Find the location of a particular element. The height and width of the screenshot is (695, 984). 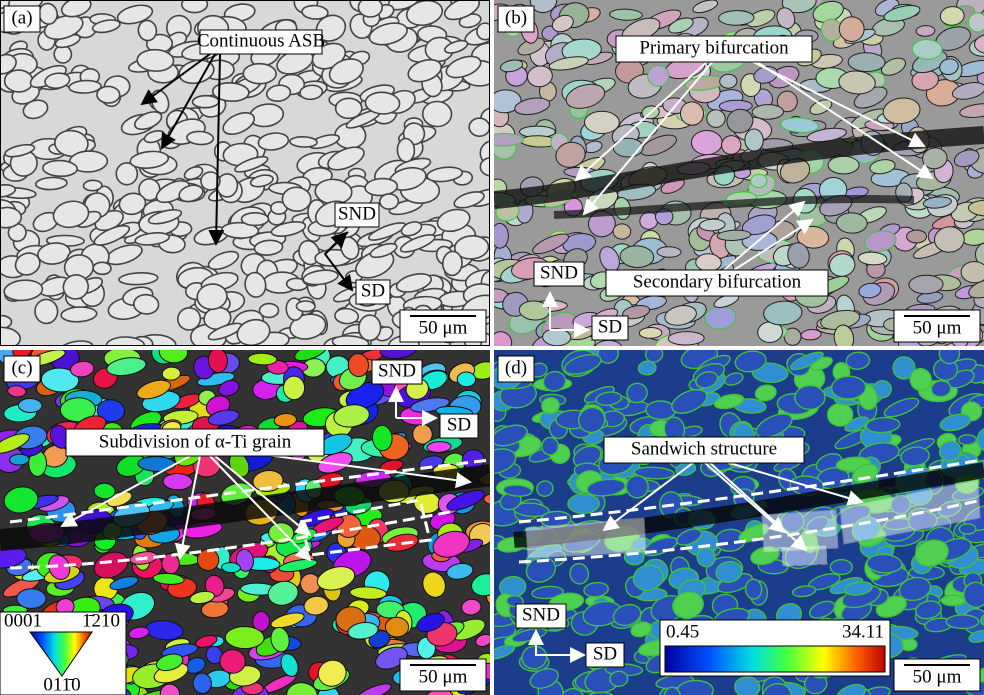

annotation: Primary bifurcation is located at coordinates (714, 47).